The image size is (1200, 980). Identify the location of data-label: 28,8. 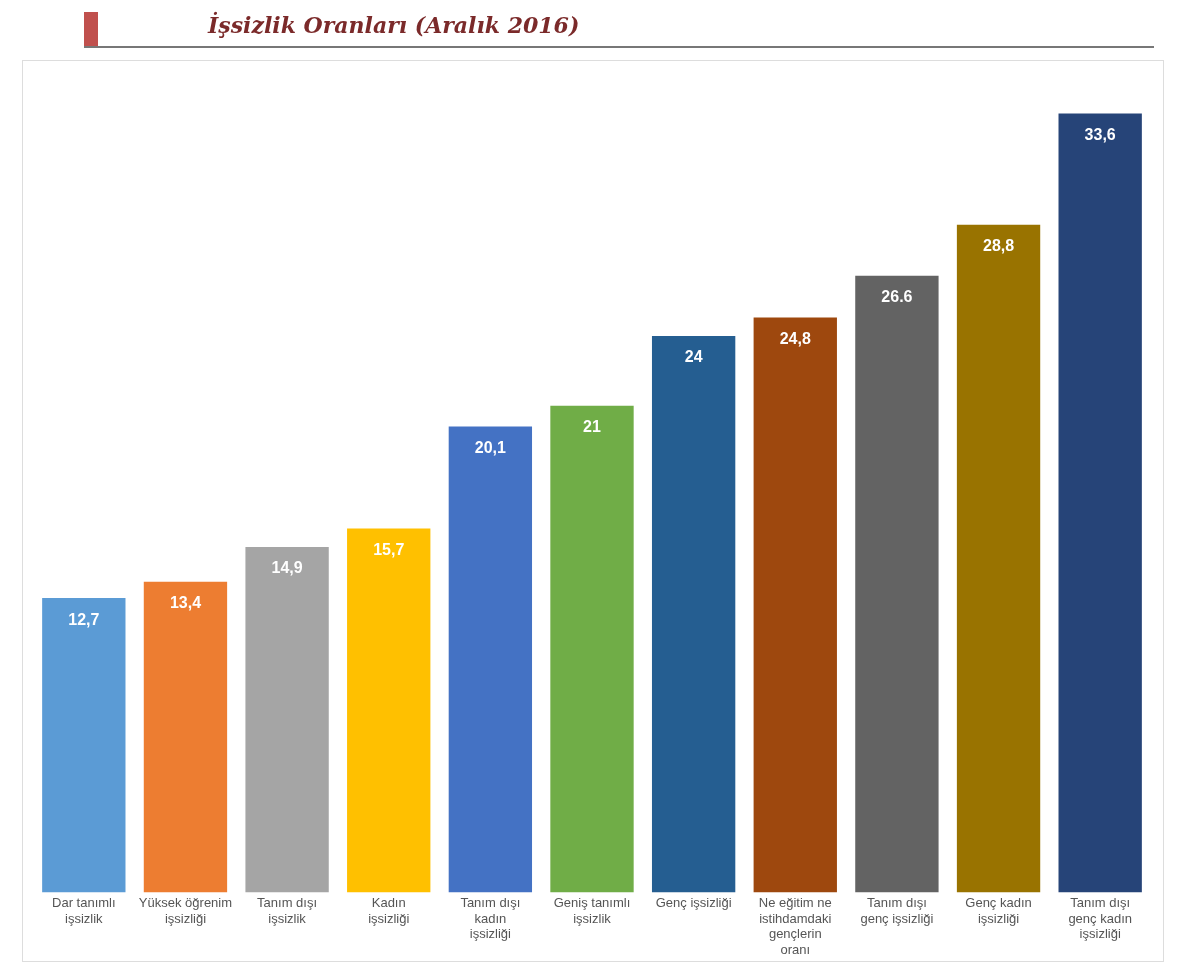
(998, 246).